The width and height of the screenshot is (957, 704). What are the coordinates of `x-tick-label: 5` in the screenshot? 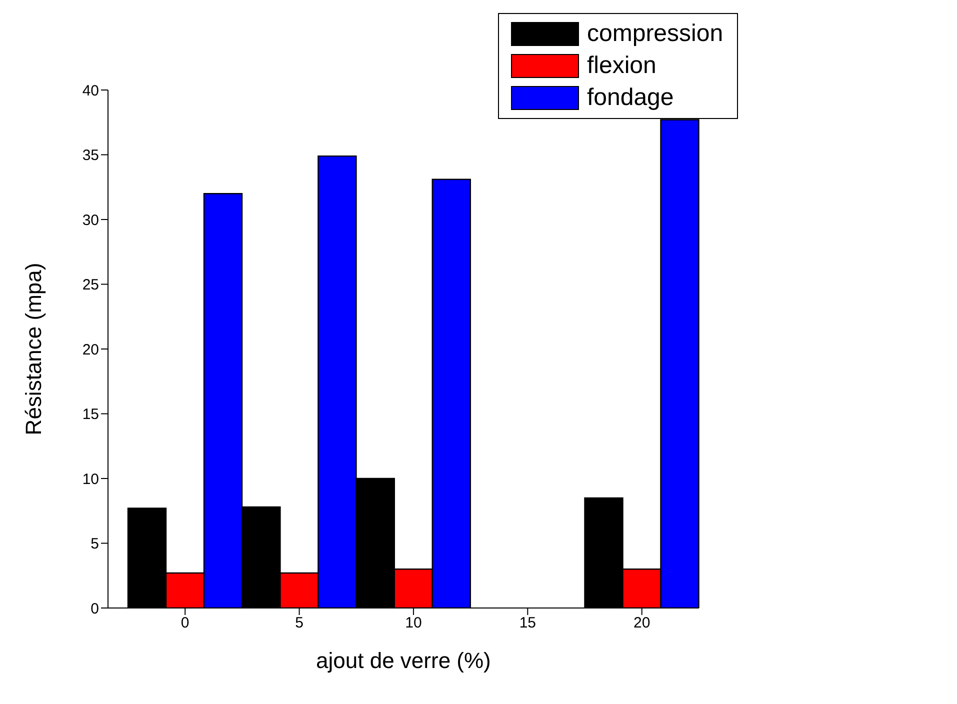 It's located at (299, 623).